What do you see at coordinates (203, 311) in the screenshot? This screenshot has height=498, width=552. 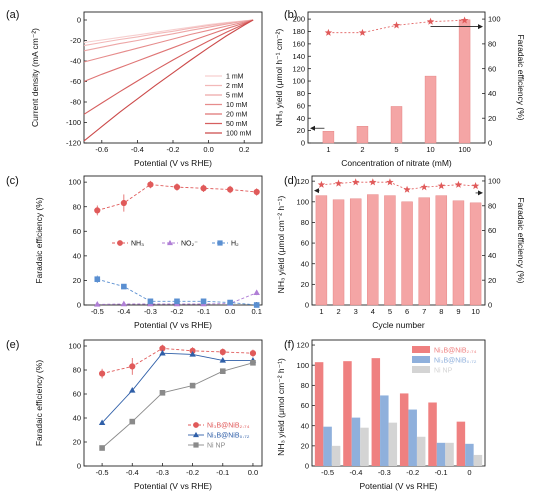 I see `panel-c-xtick-label-4: -0.1` at bounding box center [203, 311].